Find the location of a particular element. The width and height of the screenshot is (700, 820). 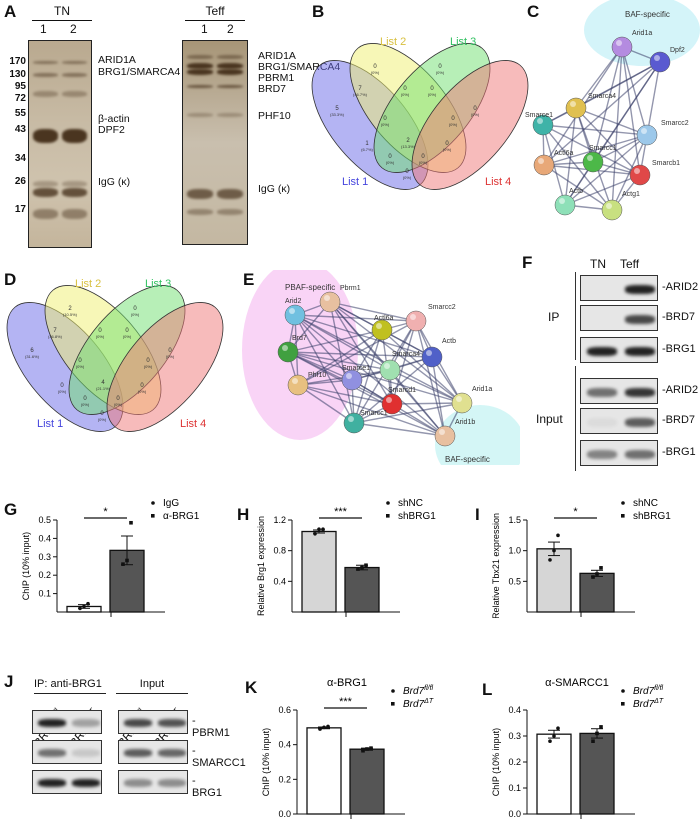

panel-label-d: D is located at coordinates (10, 279).